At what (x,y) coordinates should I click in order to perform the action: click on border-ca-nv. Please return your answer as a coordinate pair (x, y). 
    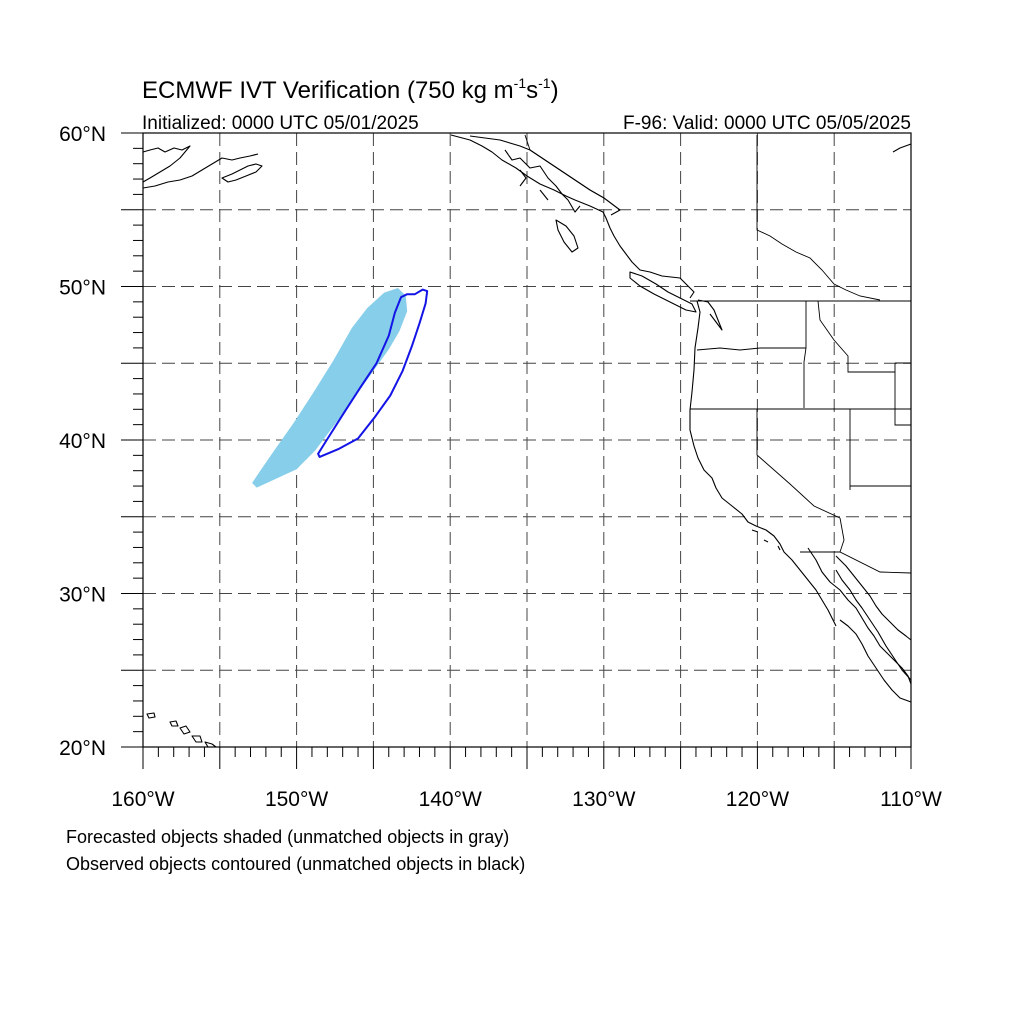
    Looking at the image, I should click on (798, 464).